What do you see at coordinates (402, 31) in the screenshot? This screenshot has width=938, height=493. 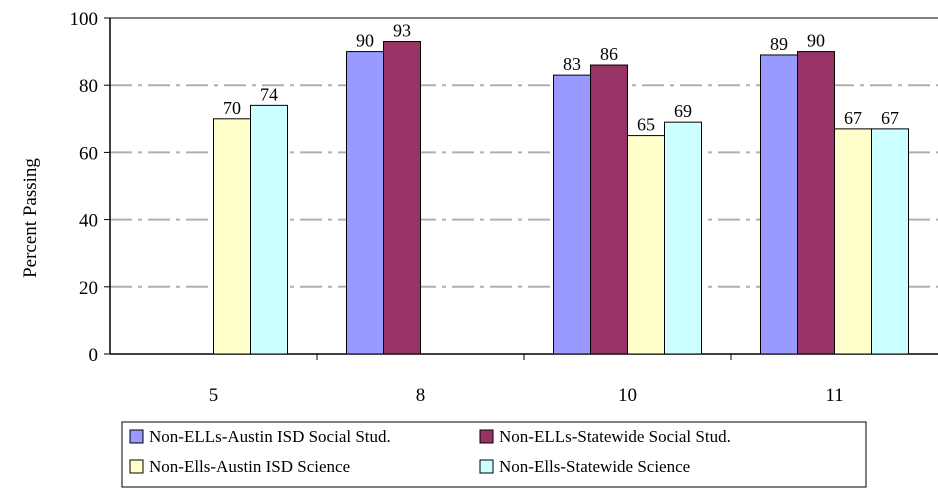 I see `data-label: 93` at bounding box center [402, 31].